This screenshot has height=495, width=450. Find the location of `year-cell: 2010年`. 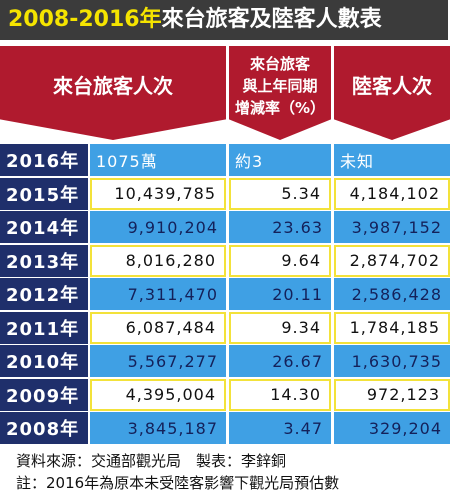

year-cell: 2010年 is located at coordinates (44, 361).